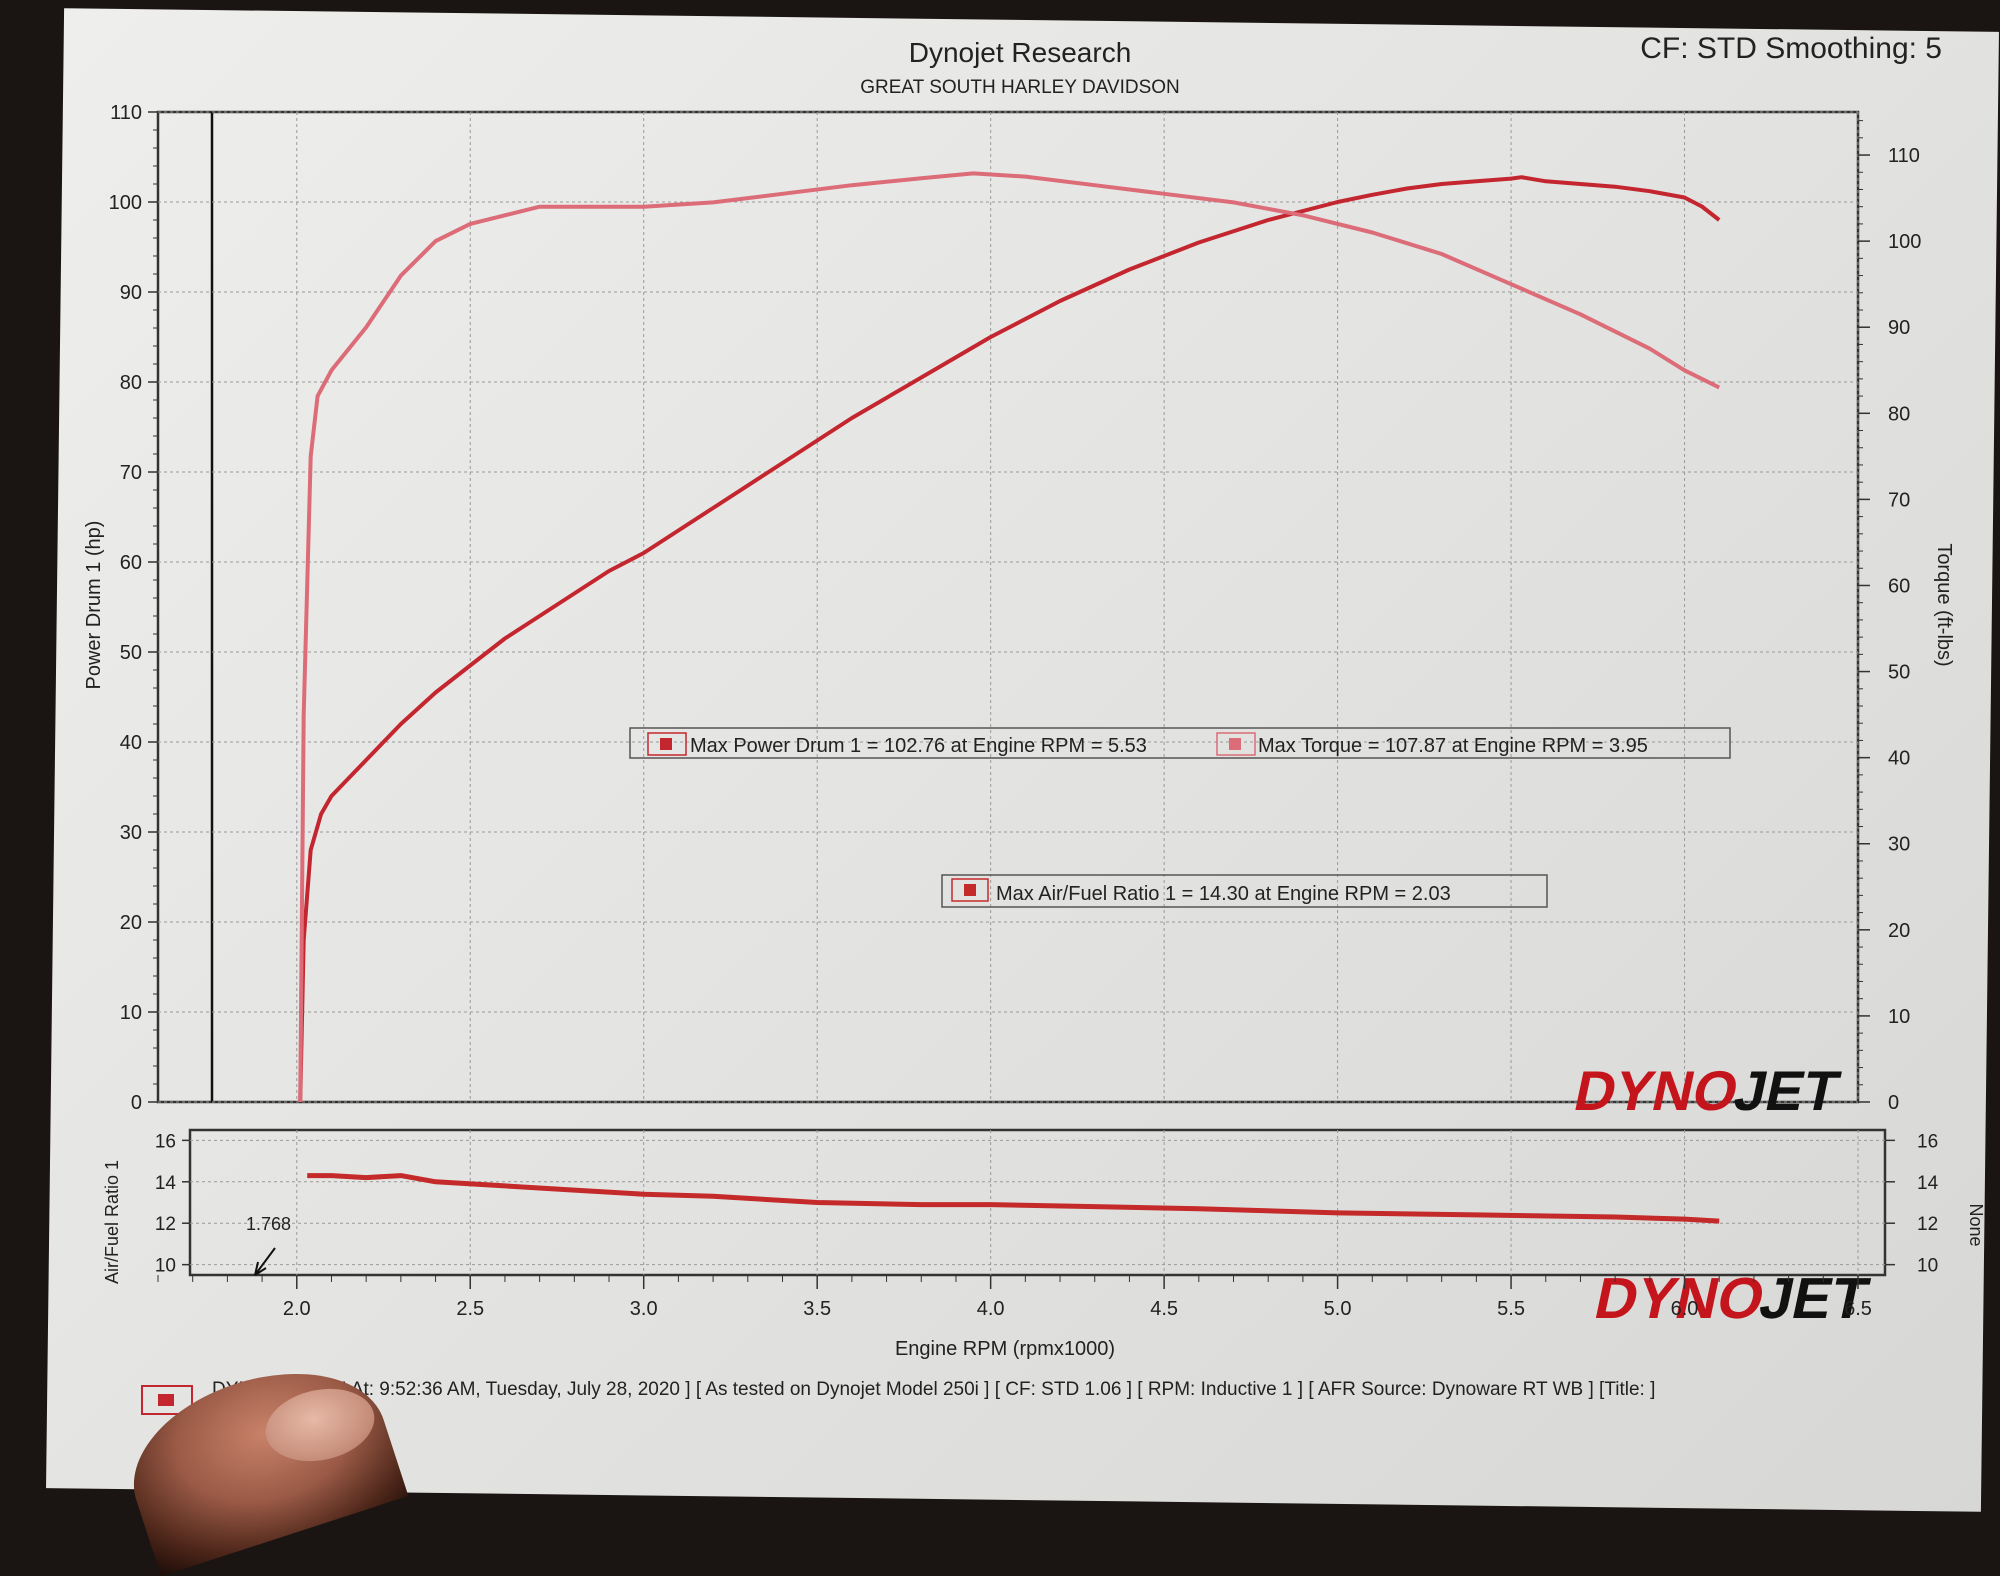 This screenshot has height=1576, width=2000. I want to click on dynojet-logo-afr: DYNO JET, so click(1731, 1299).